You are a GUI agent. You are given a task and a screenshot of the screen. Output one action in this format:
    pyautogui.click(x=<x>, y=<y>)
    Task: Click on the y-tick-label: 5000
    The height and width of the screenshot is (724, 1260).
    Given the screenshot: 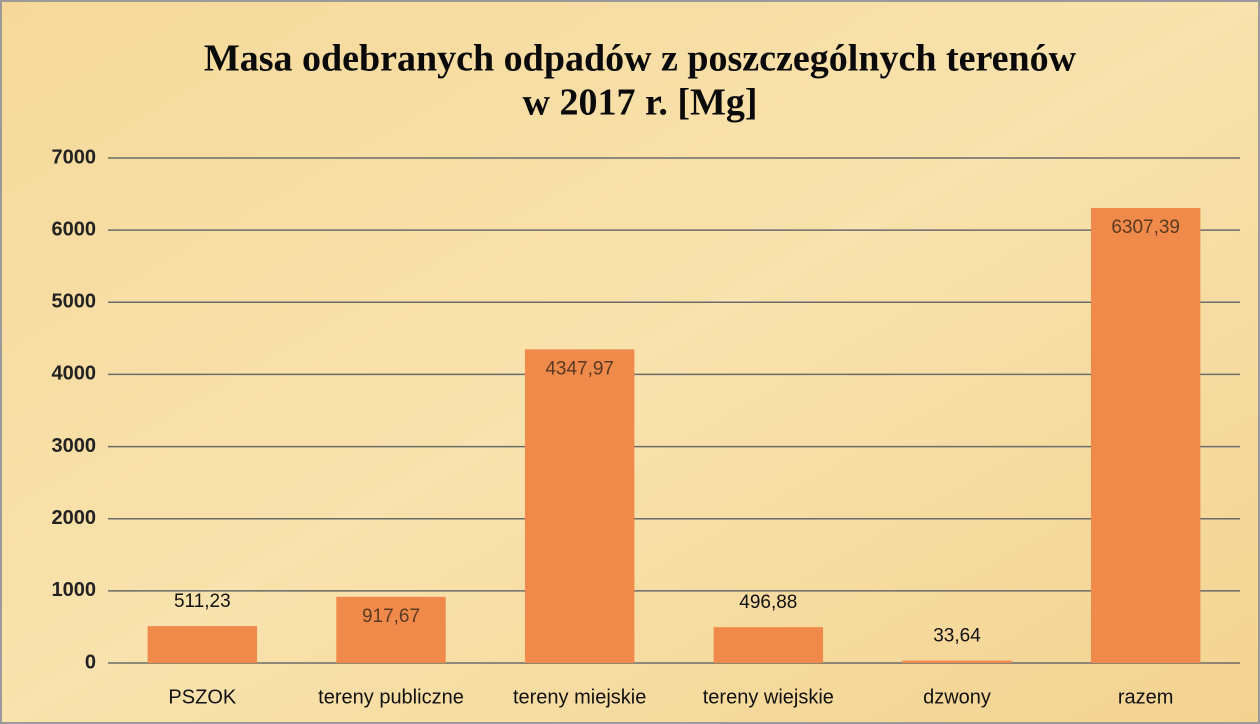 What is the action you would take?
    pyautogui.click(x=74, y=302)
    